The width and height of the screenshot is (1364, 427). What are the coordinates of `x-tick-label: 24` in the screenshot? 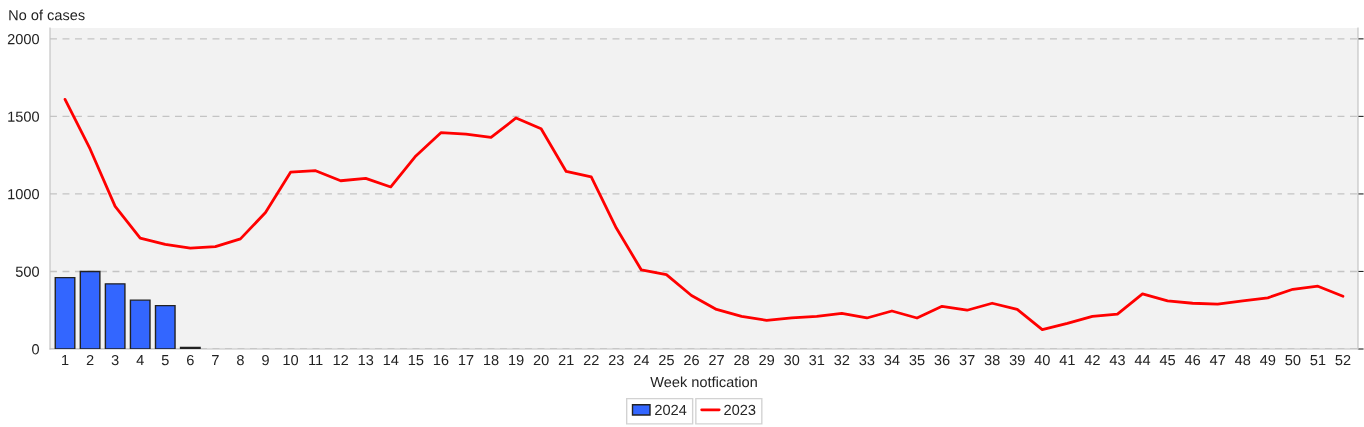 It's located at (641, 360).